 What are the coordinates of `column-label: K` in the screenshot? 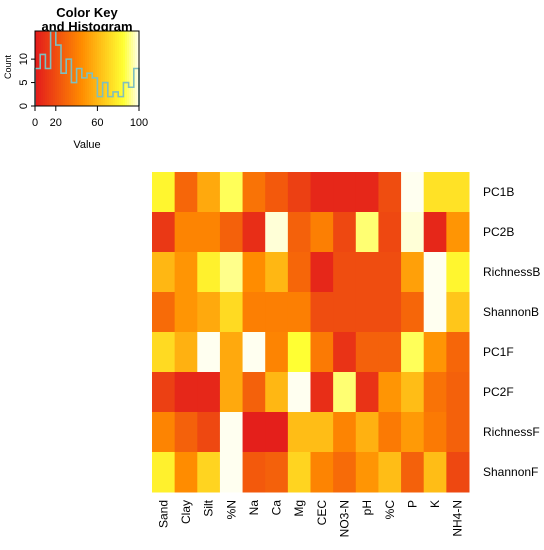 It's located at (435, 504).